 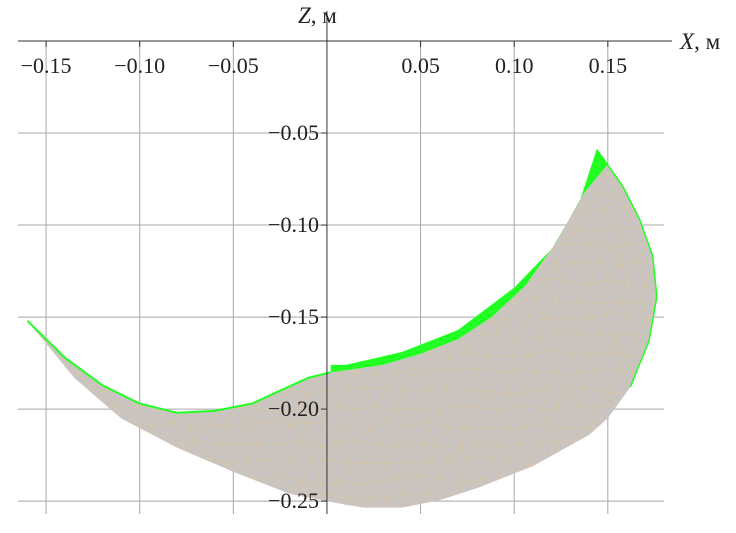 I want to click on x-tick-label: −0.15, so click(x=46, y=65).